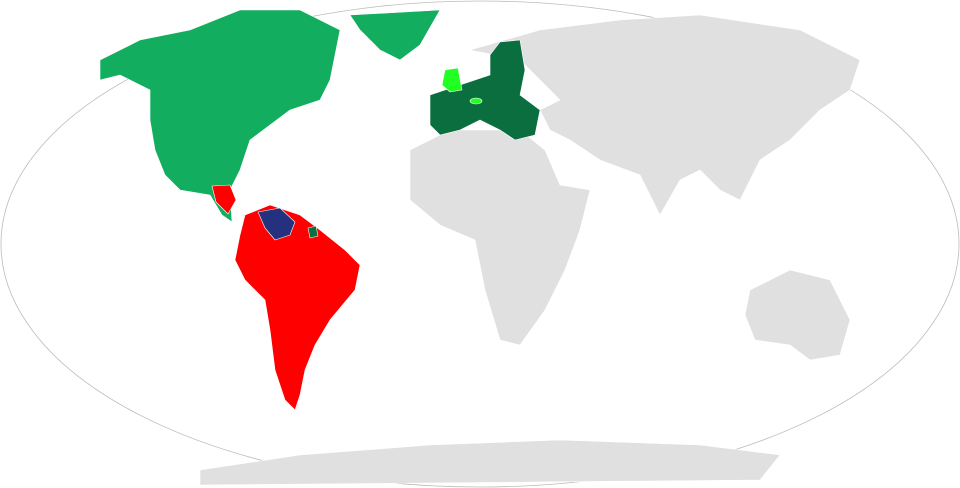 The image size is (960, 488). What do you see at coordinates (500, 237) in the screenshot?
I see `region-africa` at bounding box center [500, 237].